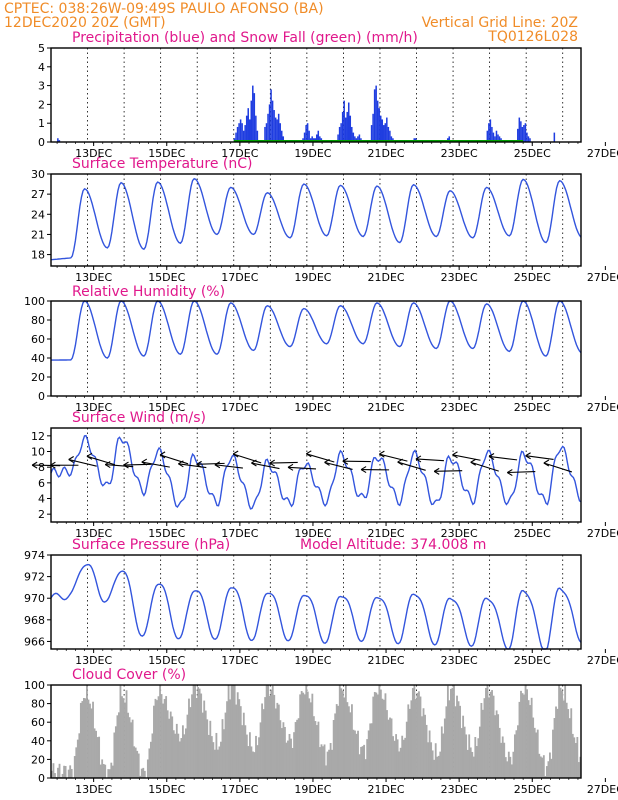 The height and width of the screenshot is (800, 618). What do you see at coordinates (41, 48) in the screenshot?
I see `y-tick-label: 5` at bounding box center [41, 48].